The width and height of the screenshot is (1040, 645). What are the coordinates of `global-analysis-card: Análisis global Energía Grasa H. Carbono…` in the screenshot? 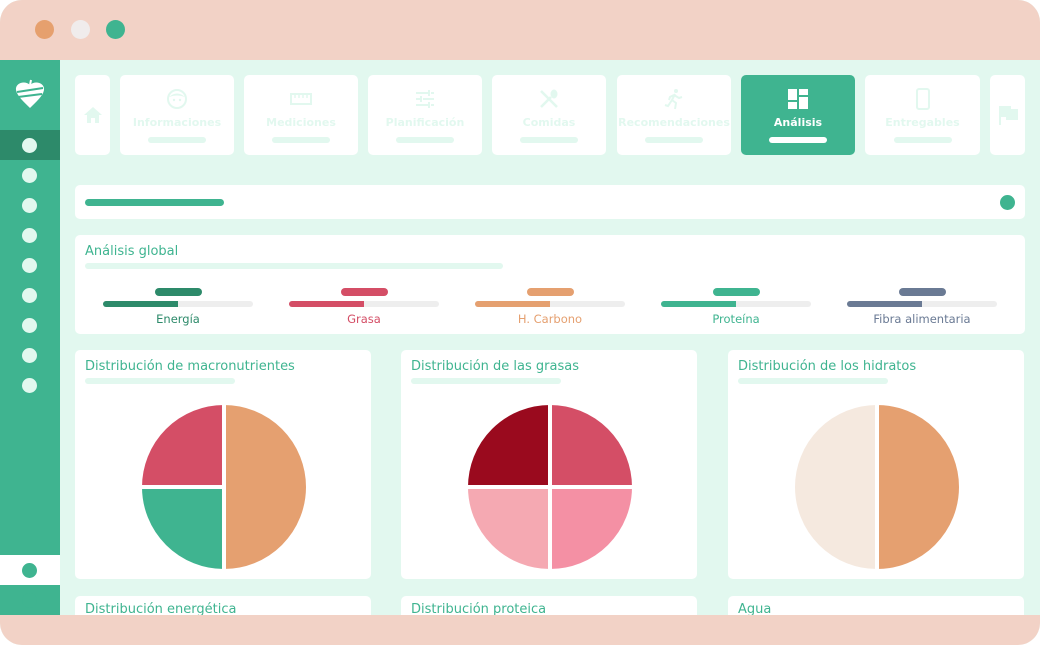 It's located at (550, 284).